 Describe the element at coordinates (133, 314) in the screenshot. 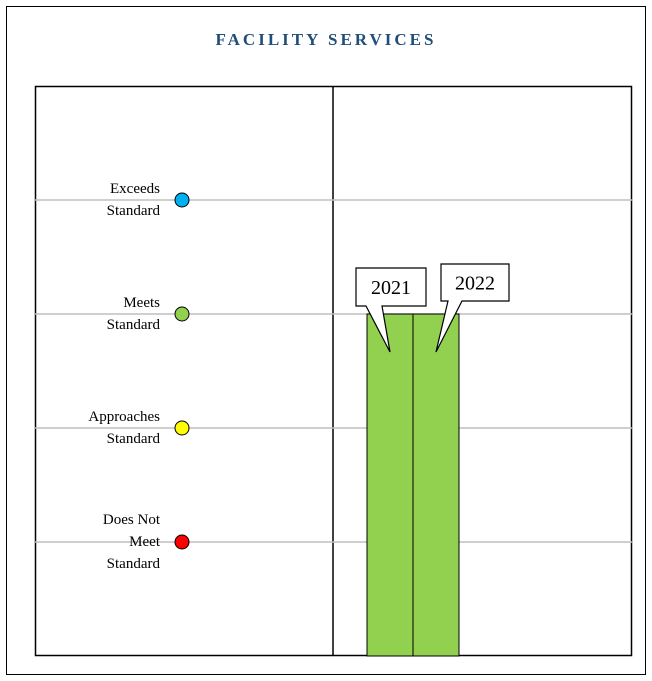

I see `y-tick-label: Meets Standard` at that location.